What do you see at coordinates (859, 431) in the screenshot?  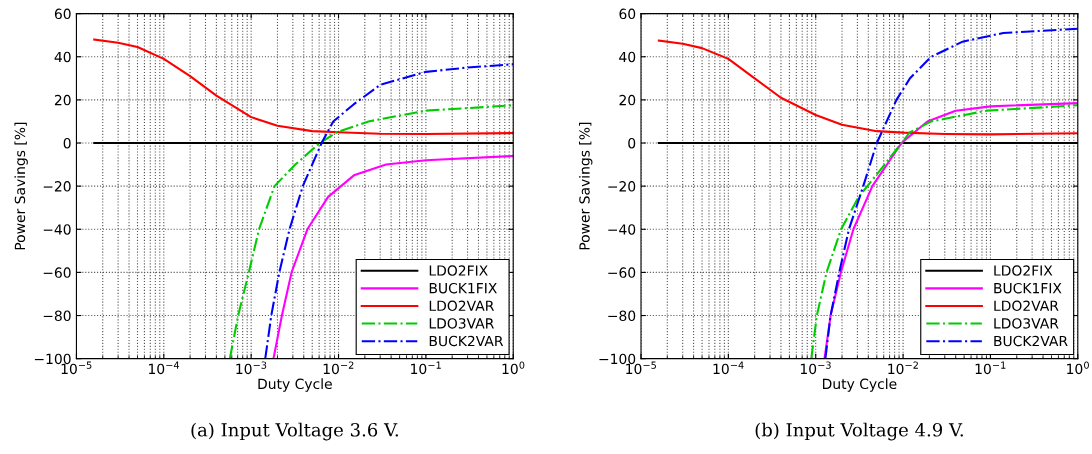 I see `text: (b) Input Voltage 4.9 V.` at bounding box center [859, 431].